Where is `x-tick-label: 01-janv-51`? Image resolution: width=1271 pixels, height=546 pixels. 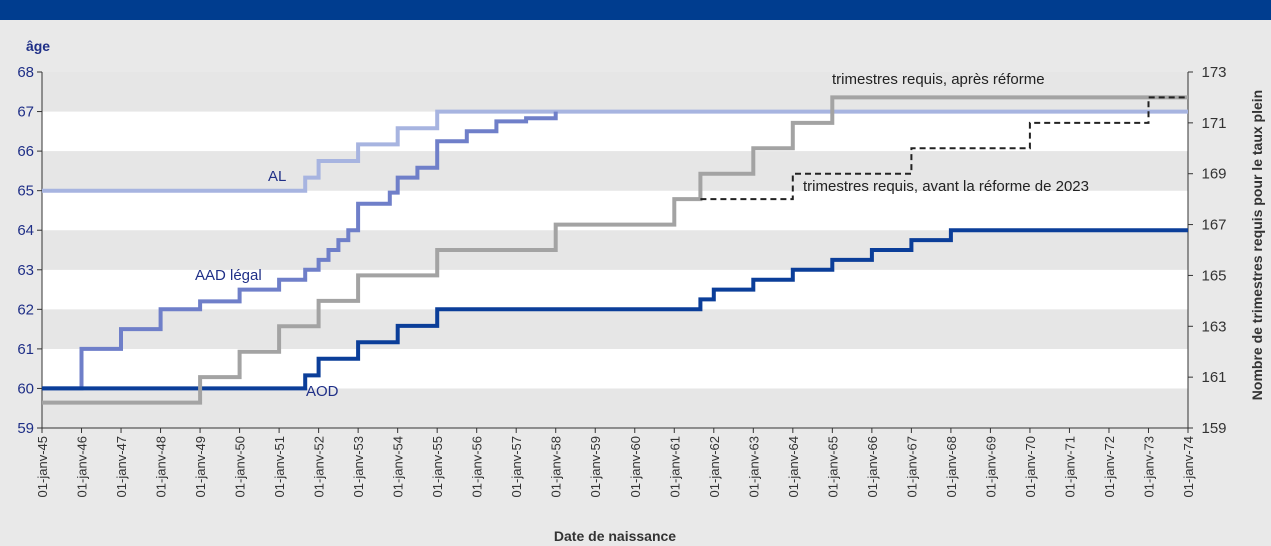 x-tick-label: 01-janv-51 is located at coordinates (279, 466).